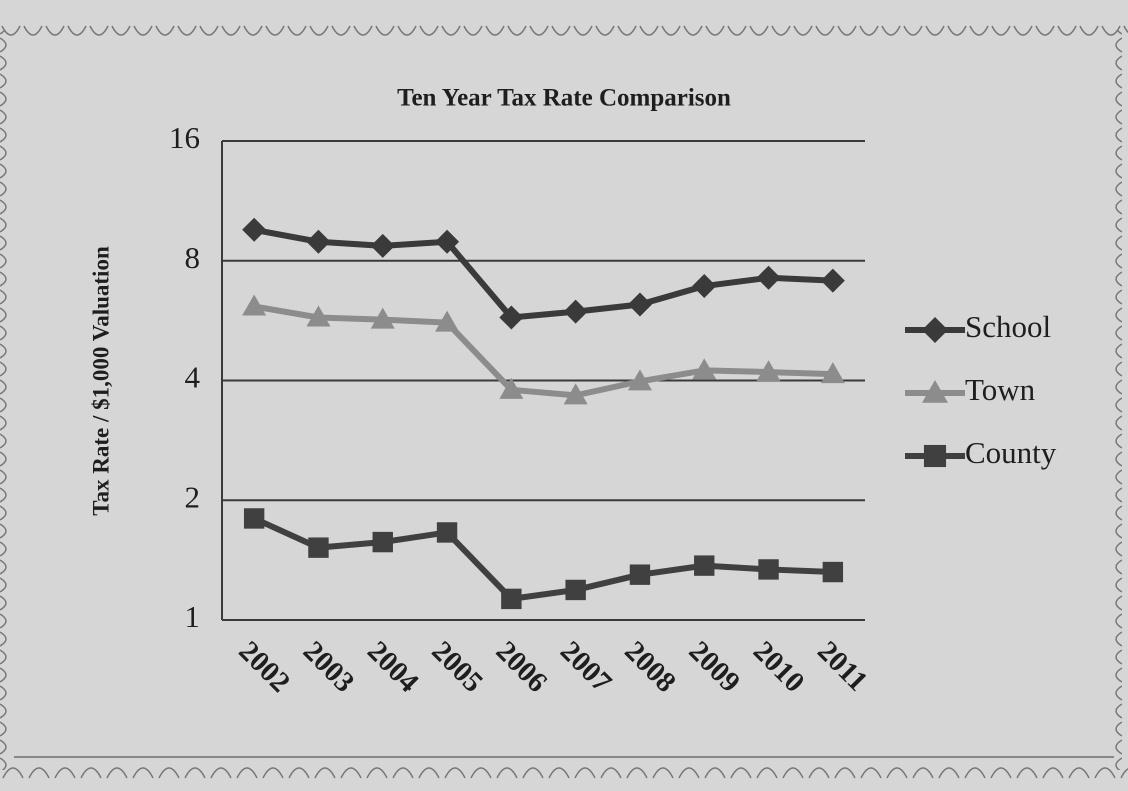  Describe the element at coordinates (193, 616) in the screenshot. I see `y-tick-label: 1` at that location.